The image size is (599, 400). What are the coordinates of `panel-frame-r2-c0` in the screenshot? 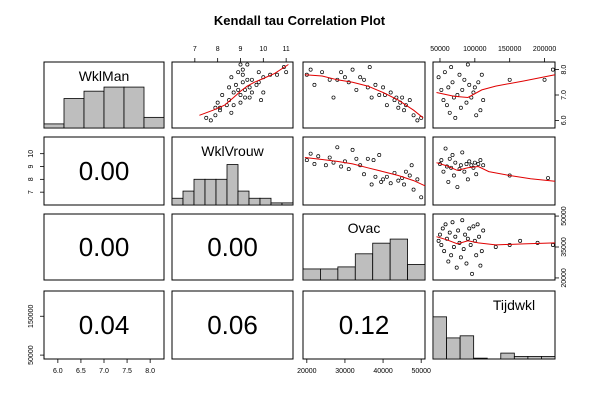 It's located at (104, 247).